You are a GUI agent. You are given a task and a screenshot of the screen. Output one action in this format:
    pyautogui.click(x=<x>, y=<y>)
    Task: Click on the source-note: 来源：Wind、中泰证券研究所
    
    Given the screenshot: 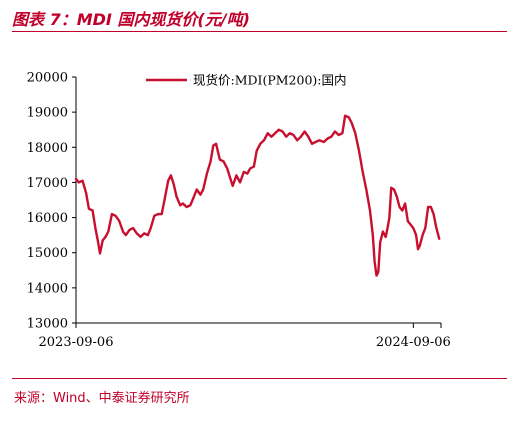 What is the action you would take?
    pyautogui.click(x=102, y=398)
    